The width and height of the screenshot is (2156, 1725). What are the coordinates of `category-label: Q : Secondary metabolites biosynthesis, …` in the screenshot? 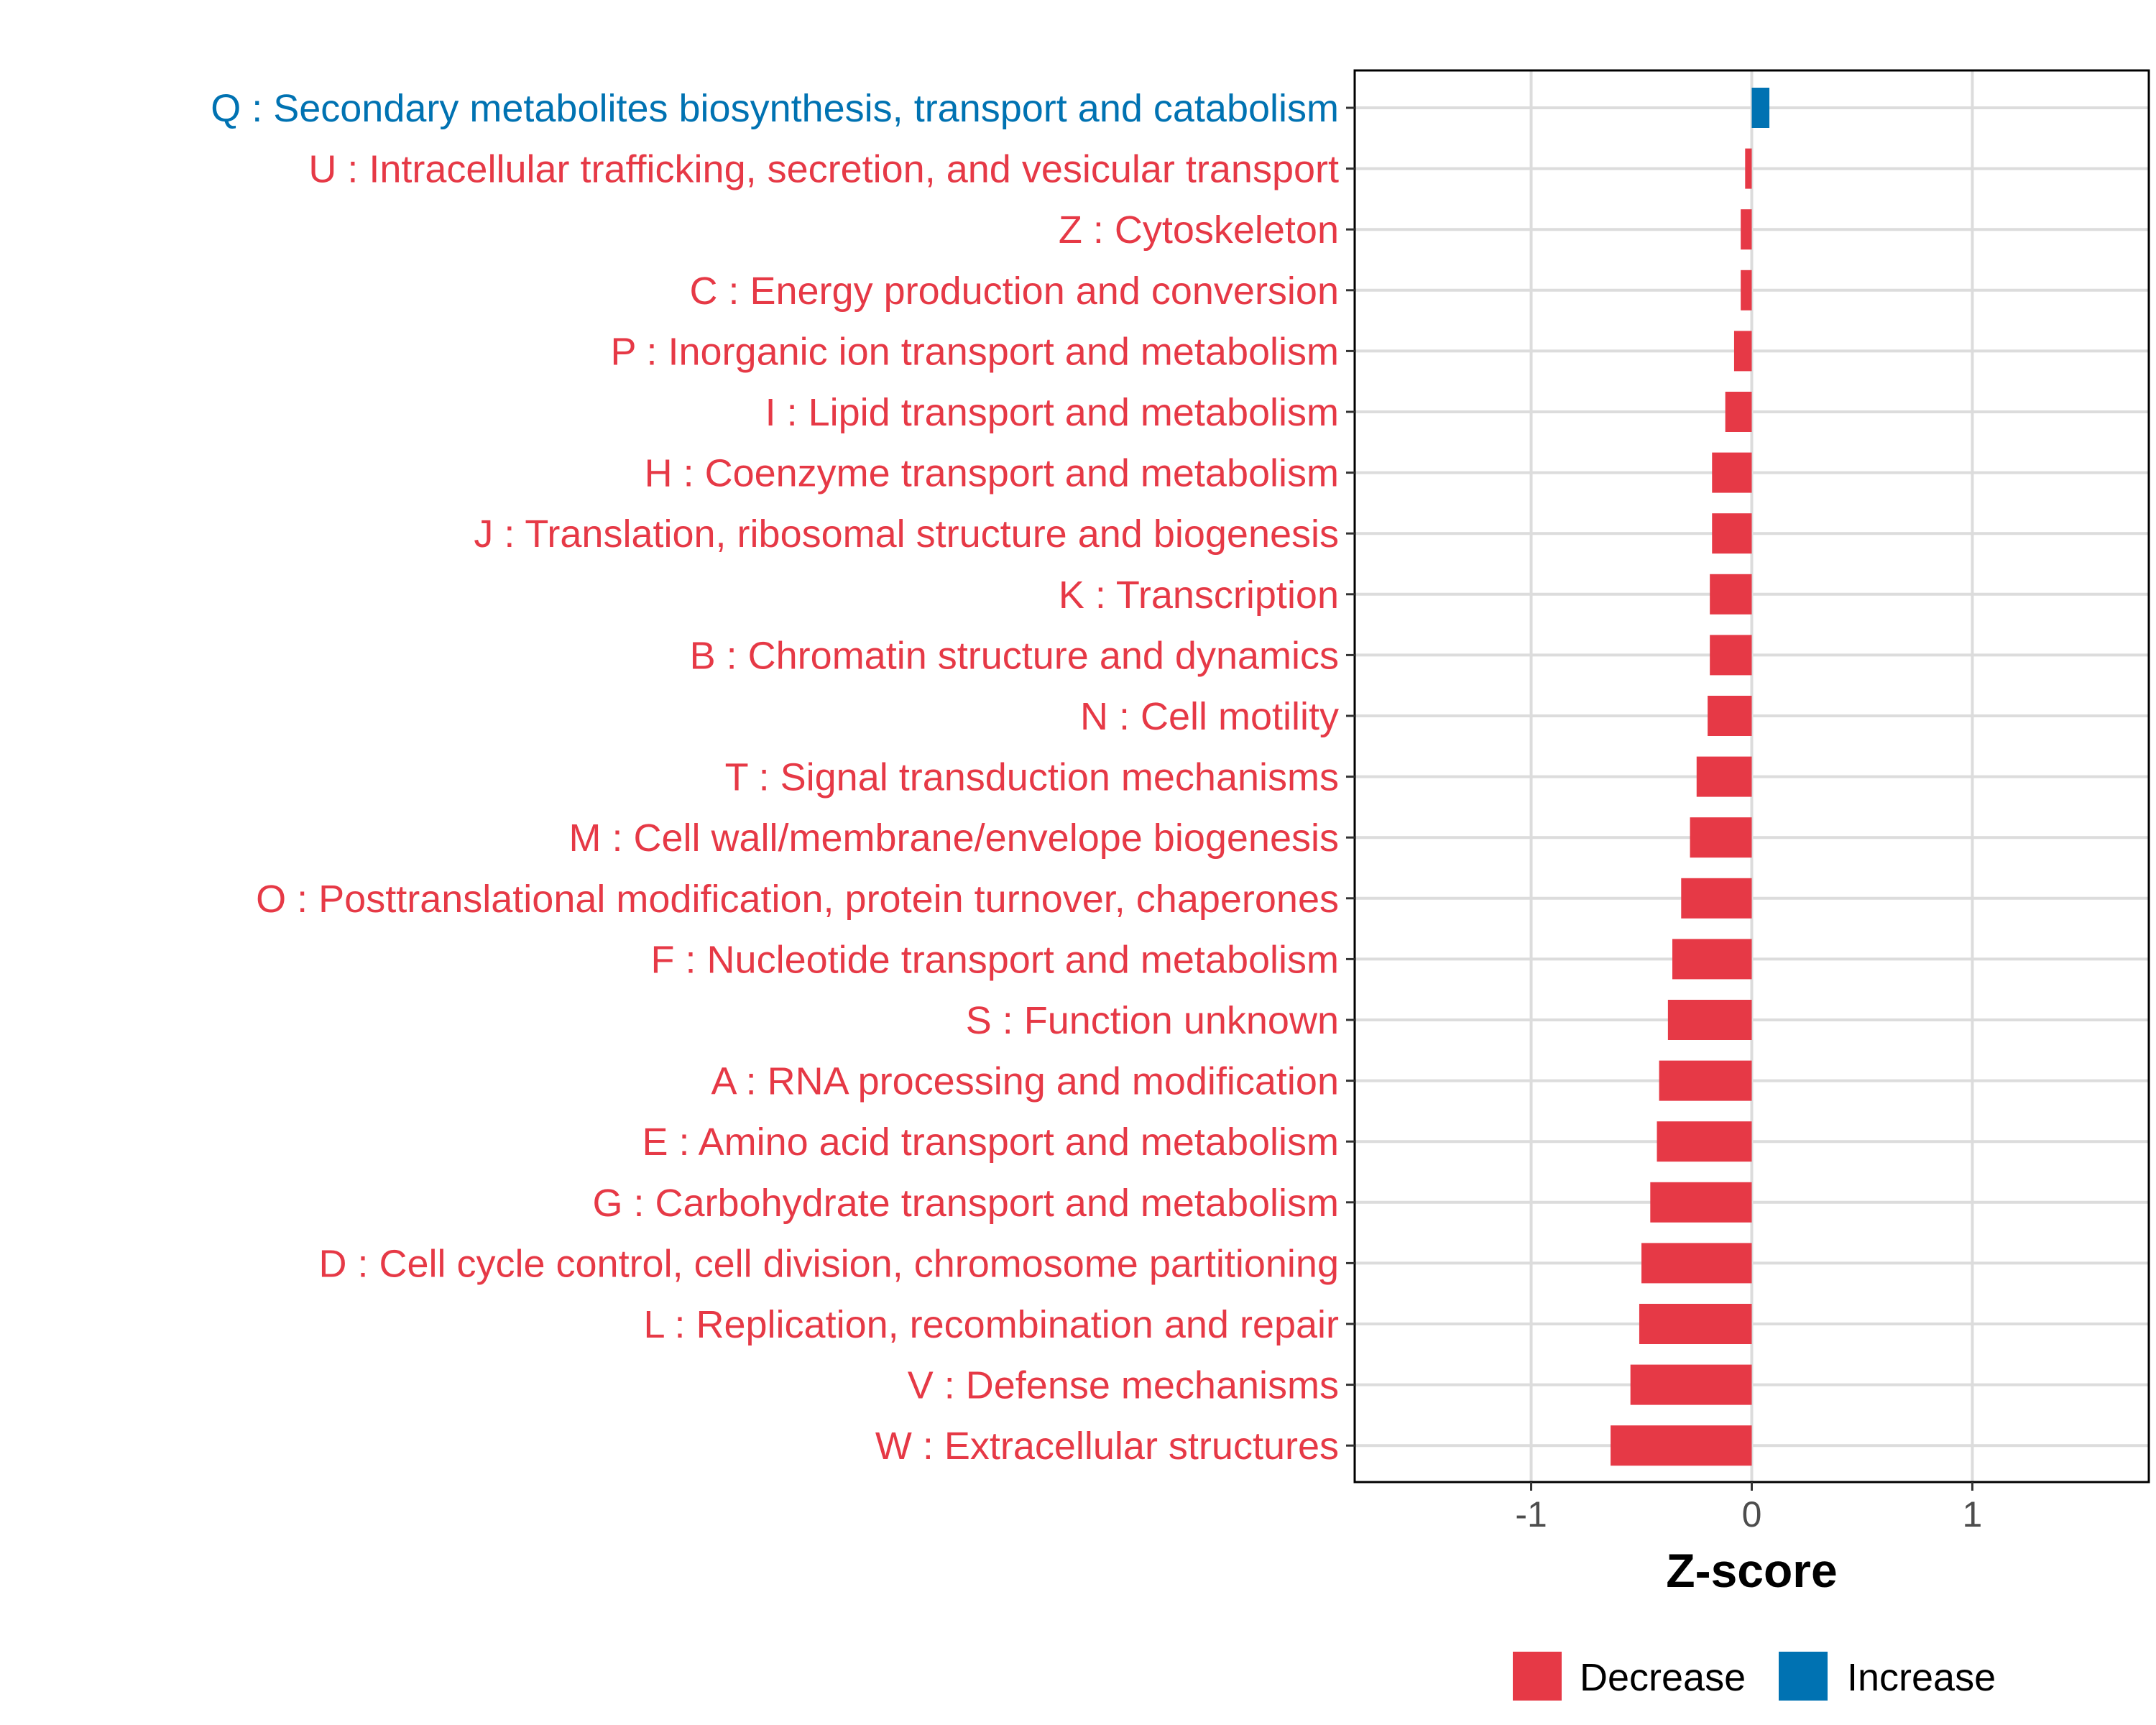 It's located at (775, 108).